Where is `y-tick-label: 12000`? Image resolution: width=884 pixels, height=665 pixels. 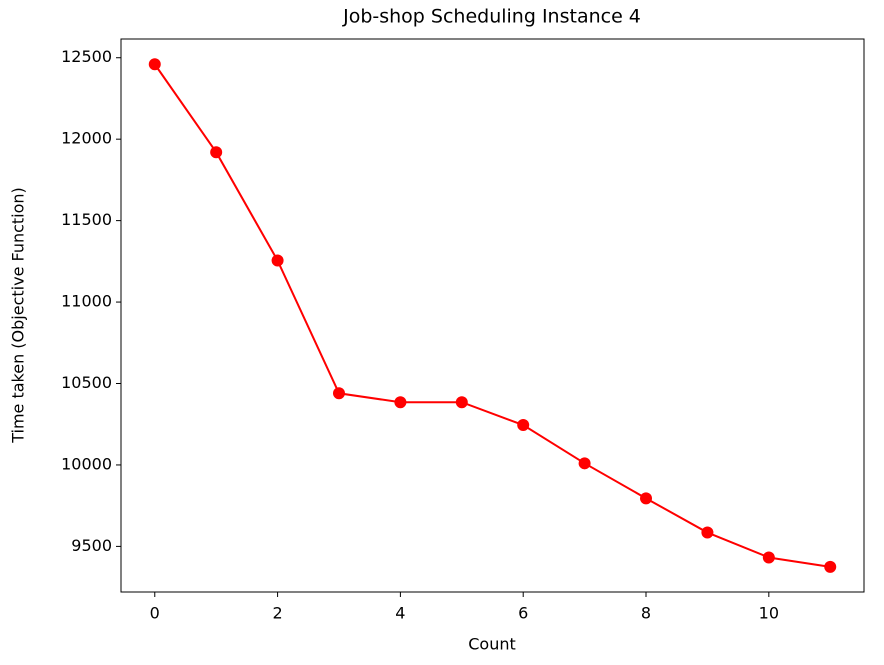 y-tick-label: 12000 is located at coordinates (86, 138).